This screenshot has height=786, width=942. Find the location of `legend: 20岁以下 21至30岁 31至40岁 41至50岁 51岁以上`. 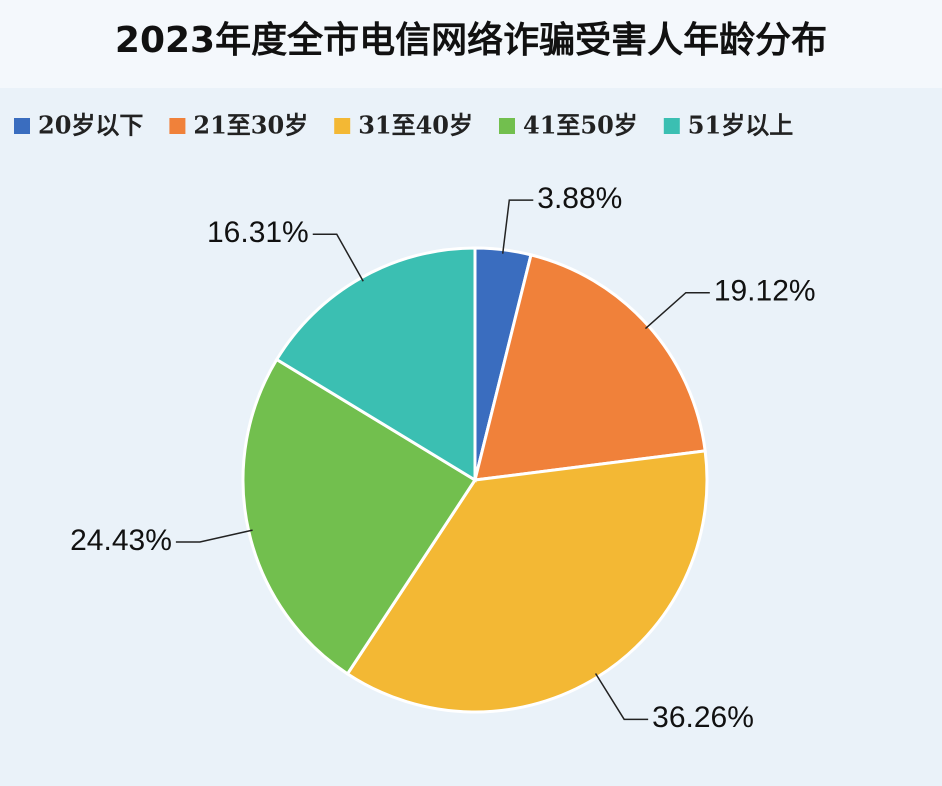

legend: 20岁以下 21至30岁 31至40岁 41至50岁 51岁以上 is located at coordinates (403, 125).